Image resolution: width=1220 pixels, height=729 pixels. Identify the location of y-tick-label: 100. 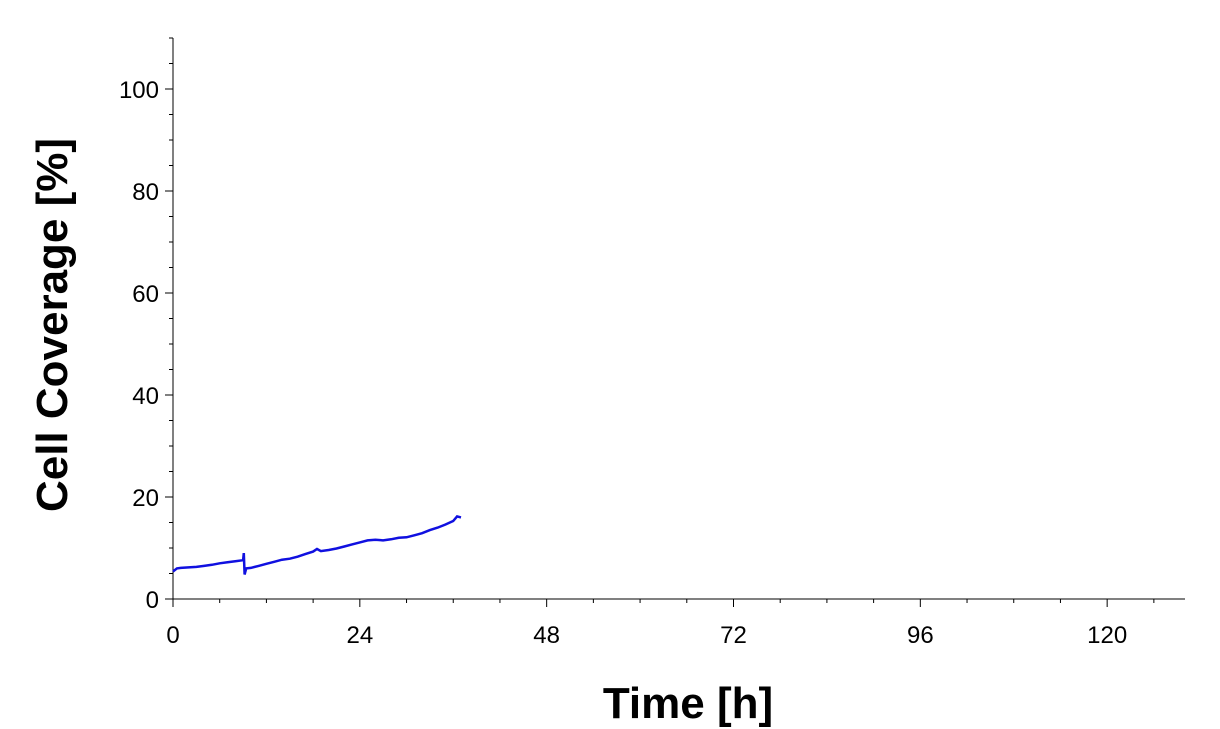
(139, 90).